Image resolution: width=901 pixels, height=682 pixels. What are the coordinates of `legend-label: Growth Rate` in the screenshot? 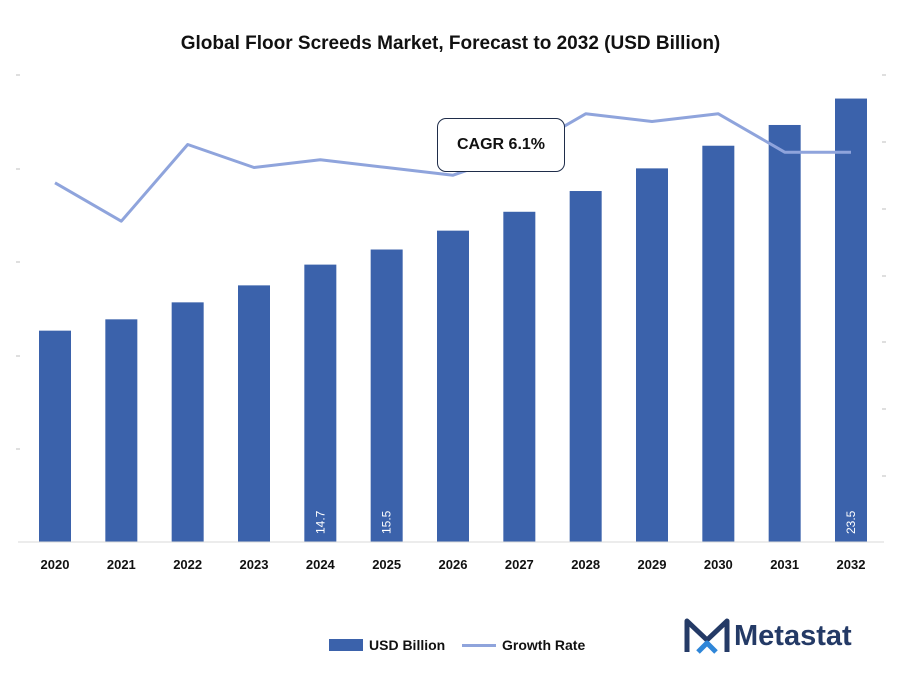 It's located at (544, 645).